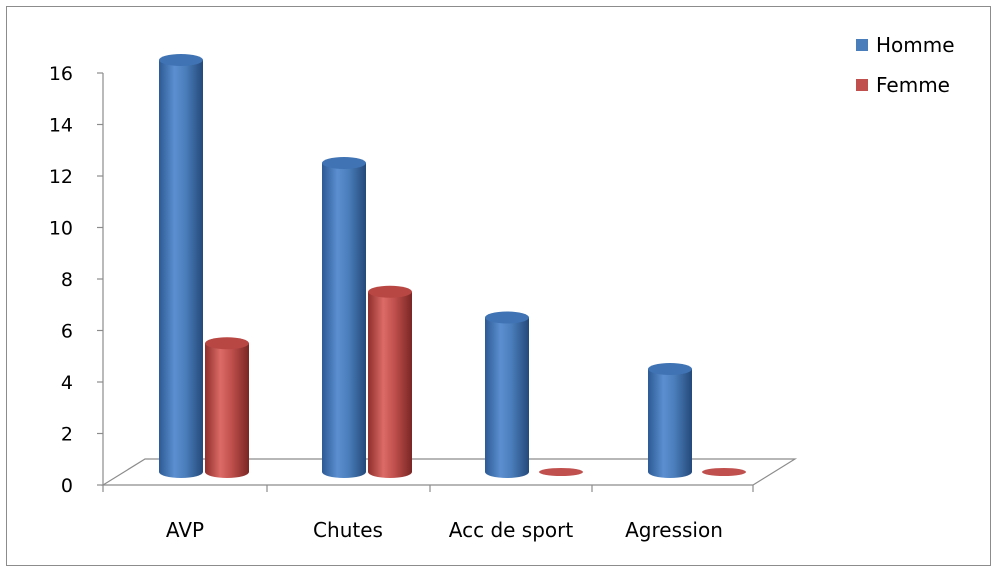  What do you see at coordinates (348, 530) in the screenshot?
I see `x-tick-label: Chutes` at bounding box center [348, 530].